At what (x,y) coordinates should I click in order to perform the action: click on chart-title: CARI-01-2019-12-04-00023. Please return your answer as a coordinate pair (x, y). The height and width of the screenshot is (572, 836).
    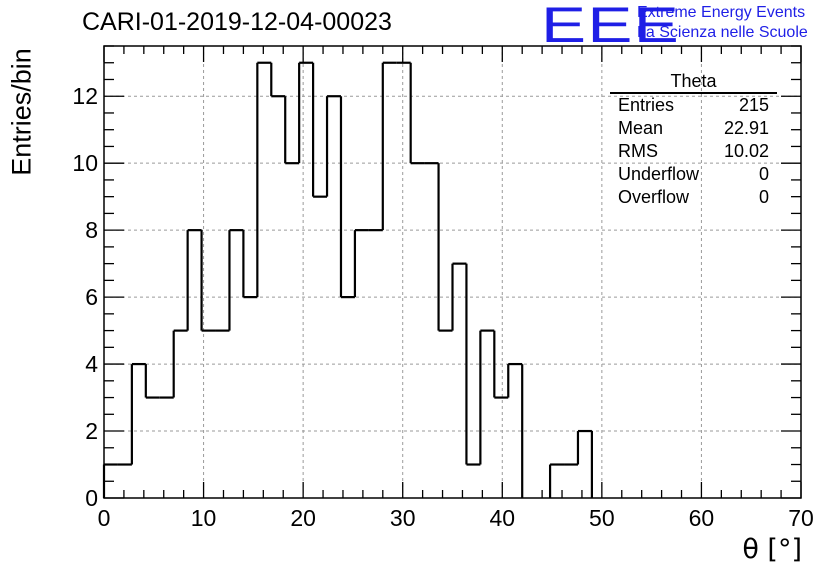
    Looking at the image, I should click on (237, 22).